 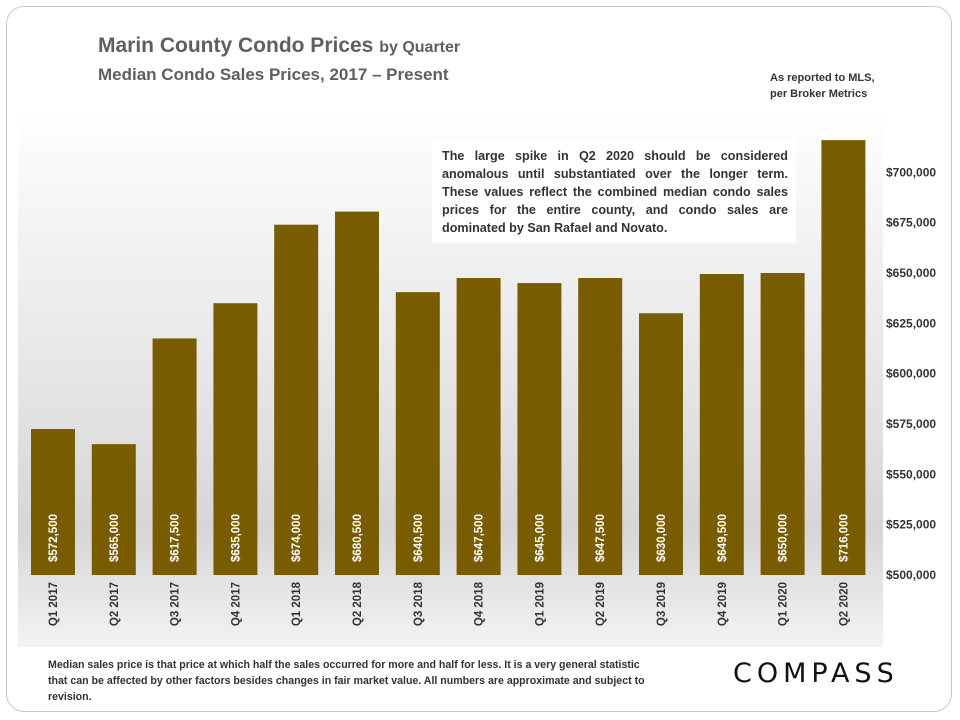 I want to click on x-tick-label: Q2 2018, so click(x=358, y=603).